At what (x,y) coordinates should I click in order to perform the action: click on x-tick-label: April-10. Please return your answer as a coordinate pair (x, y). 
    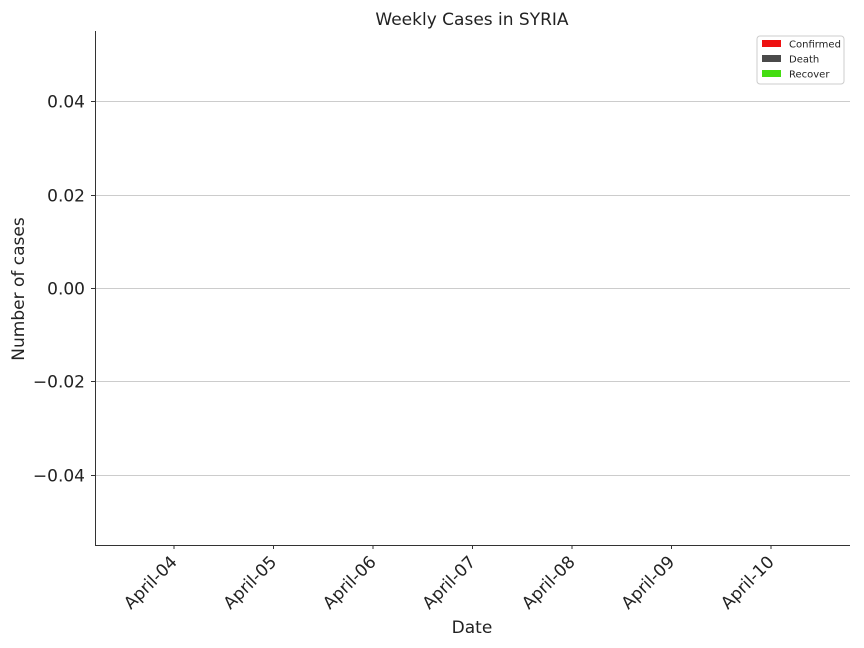
    Looking at the image, I should click on (747, 582).